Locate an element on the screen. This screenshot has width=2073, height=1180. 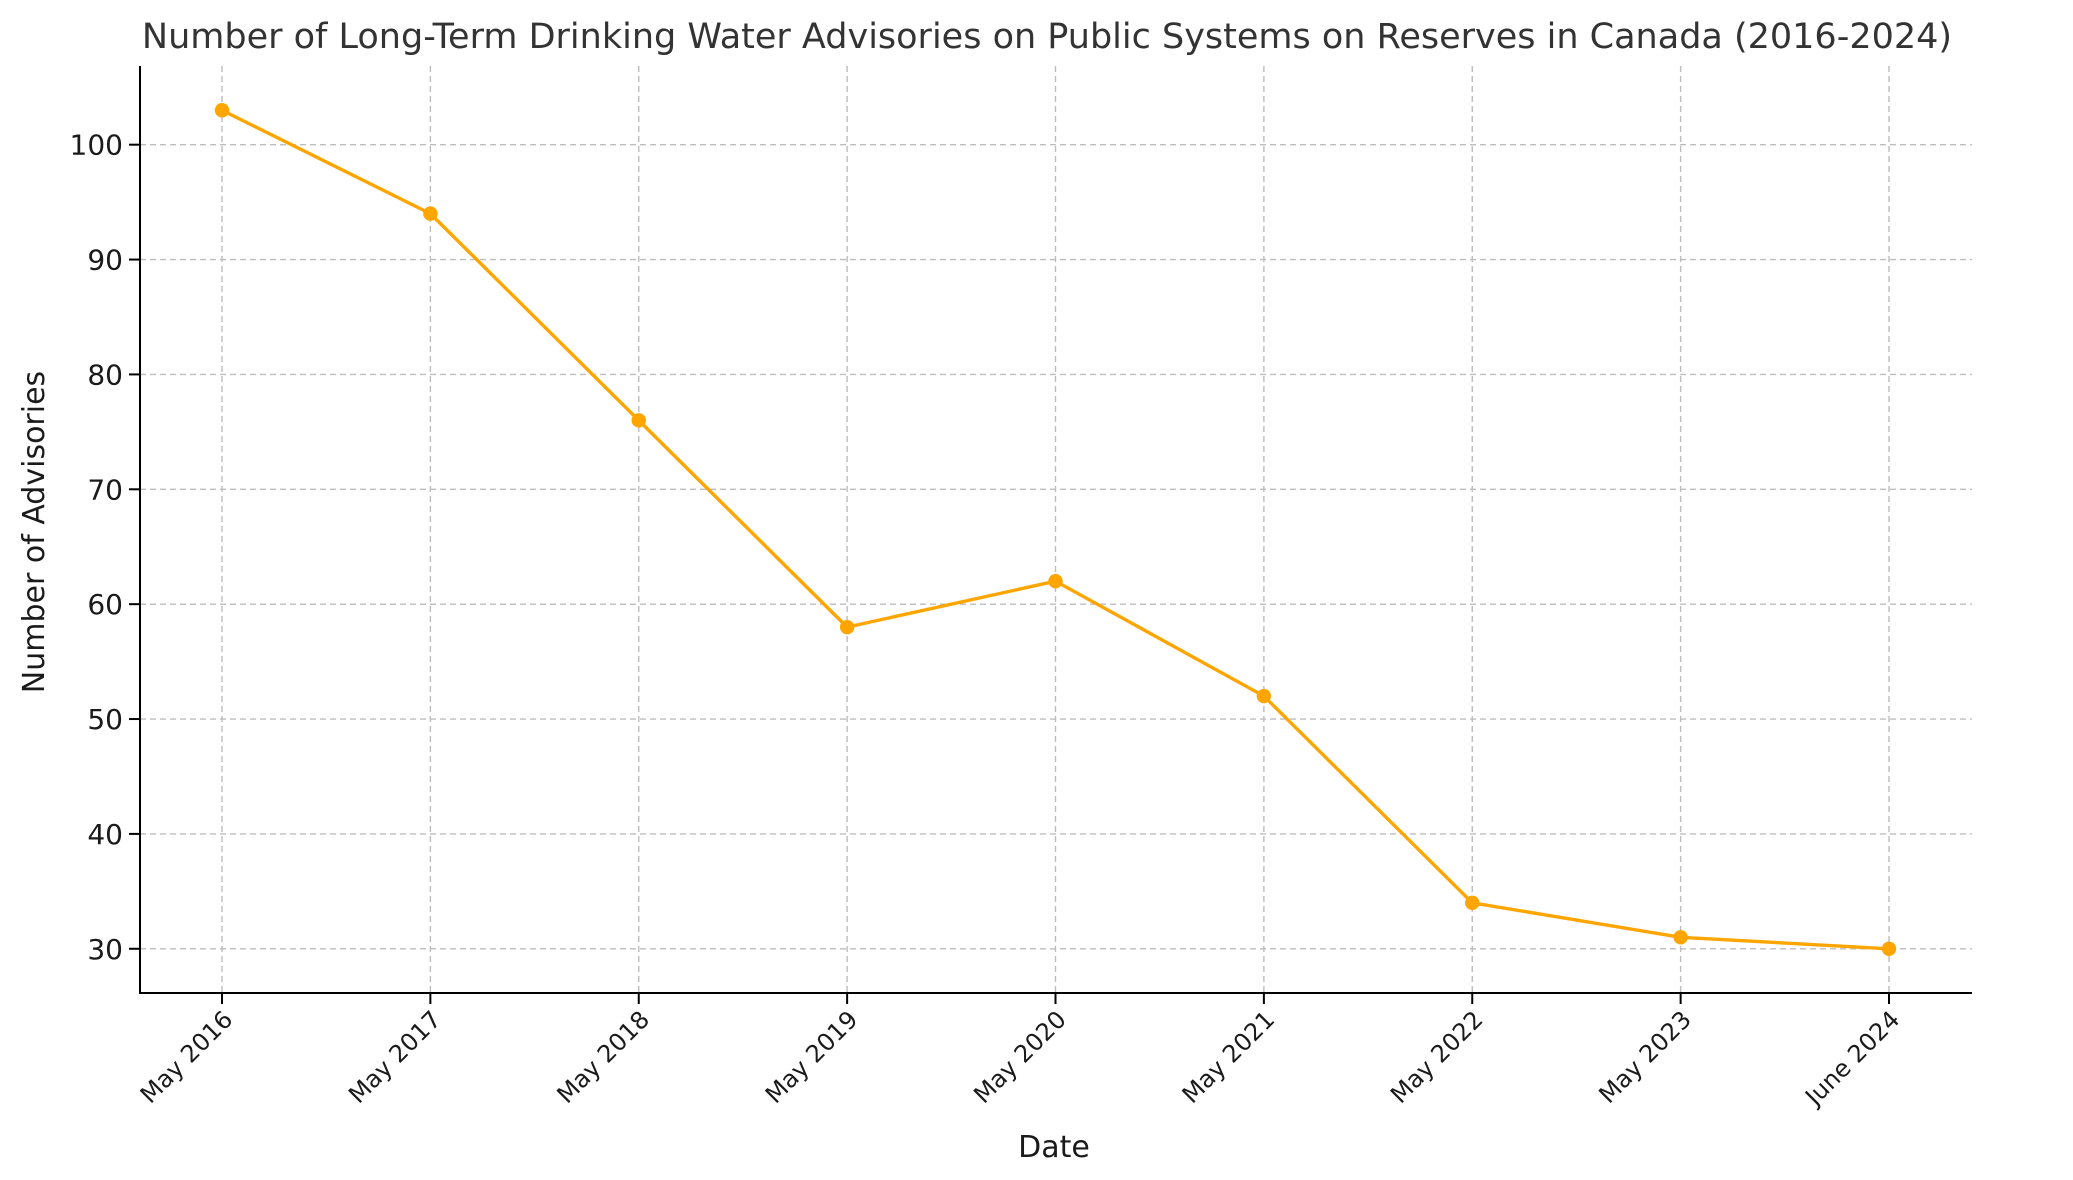
y-tick-label: 50 is located at coordinates (105, 719).